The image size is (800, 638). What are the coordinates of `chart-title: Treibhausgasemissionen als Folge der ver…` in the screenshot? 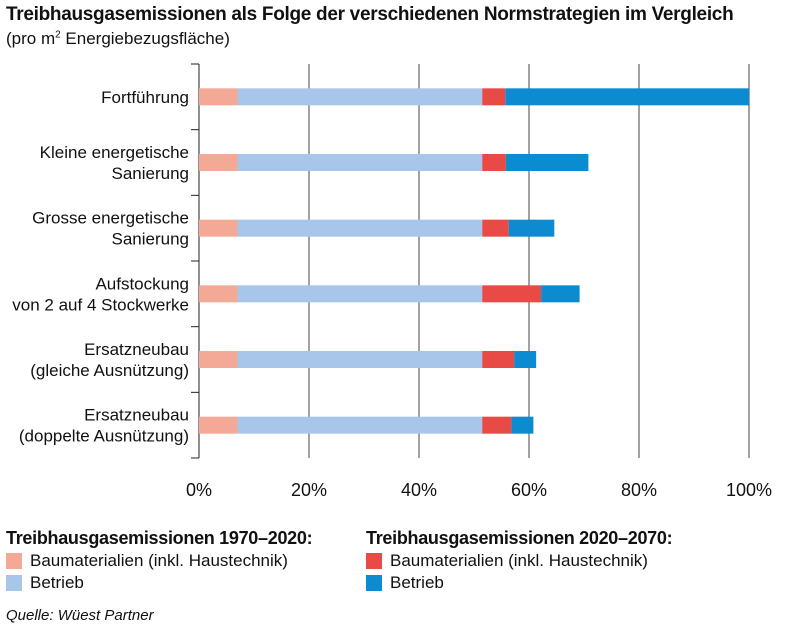 It's located at (370, 14).